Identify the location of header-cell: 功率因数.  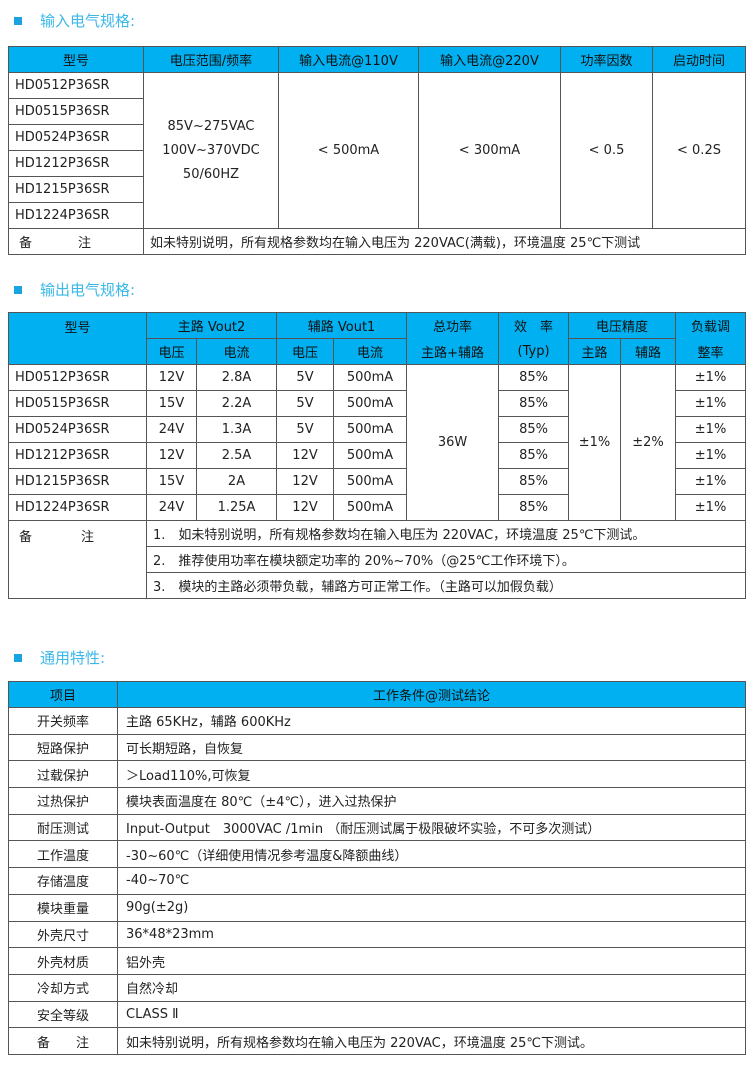
(606, 59).